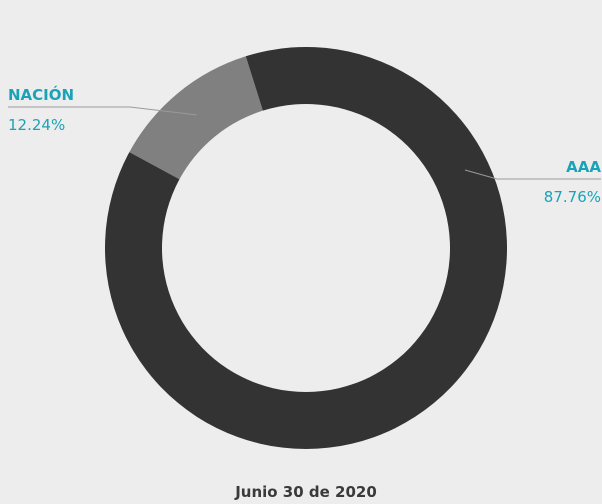 The image size is (602, 504). I want to click on slice-label-aaa: AAA, so click(583, 167).